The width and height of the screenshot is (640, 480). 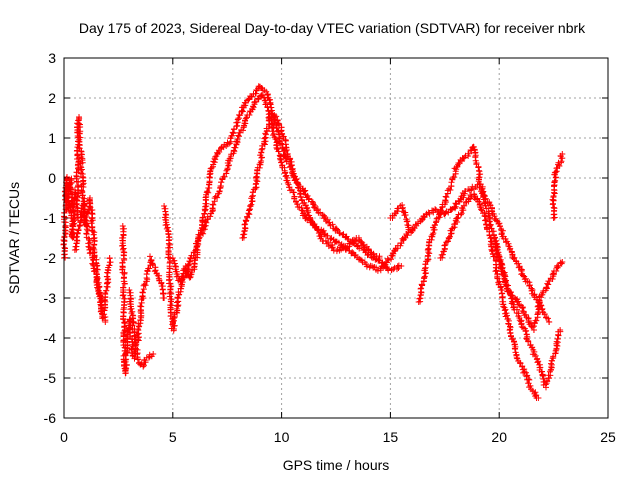 I want to click on y-tick-label: -4, so click(x=50, y=338).